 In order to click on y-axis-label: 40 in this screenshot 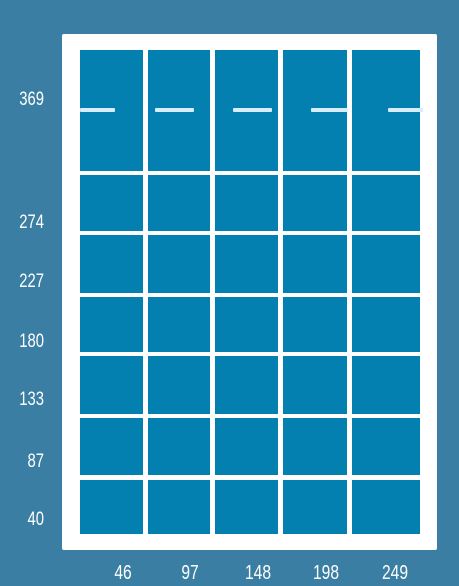, I will do `click(35, 519)`.